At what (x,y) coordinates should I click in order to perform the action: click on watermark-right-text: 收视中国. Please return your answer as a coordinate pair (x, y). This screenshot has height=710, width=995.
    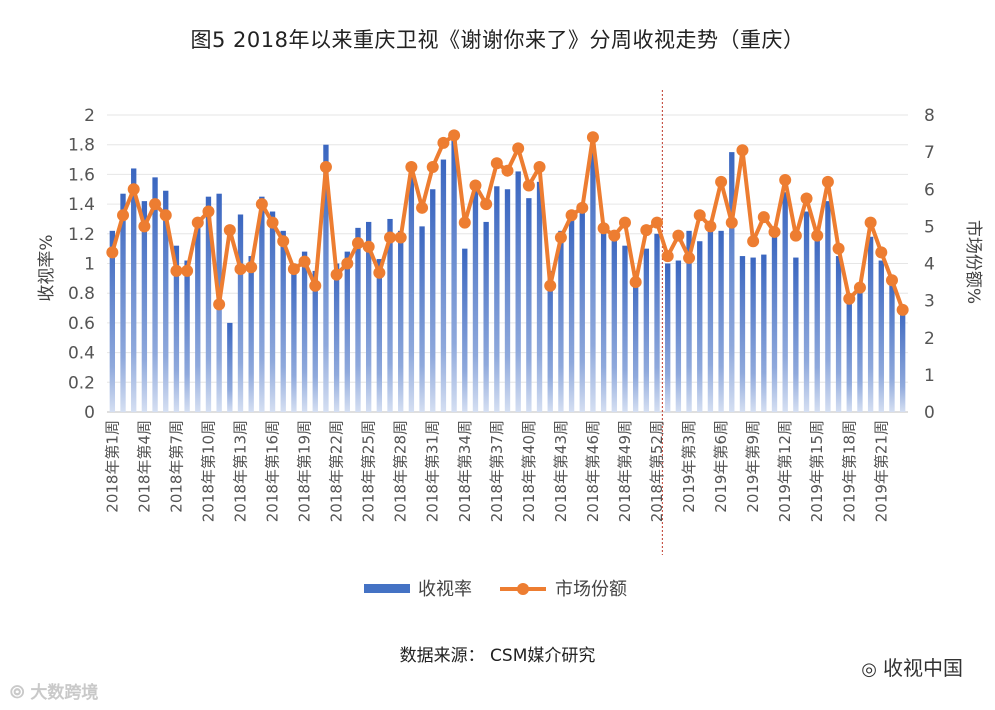
    Looking at the image, I should click on (923, 668).